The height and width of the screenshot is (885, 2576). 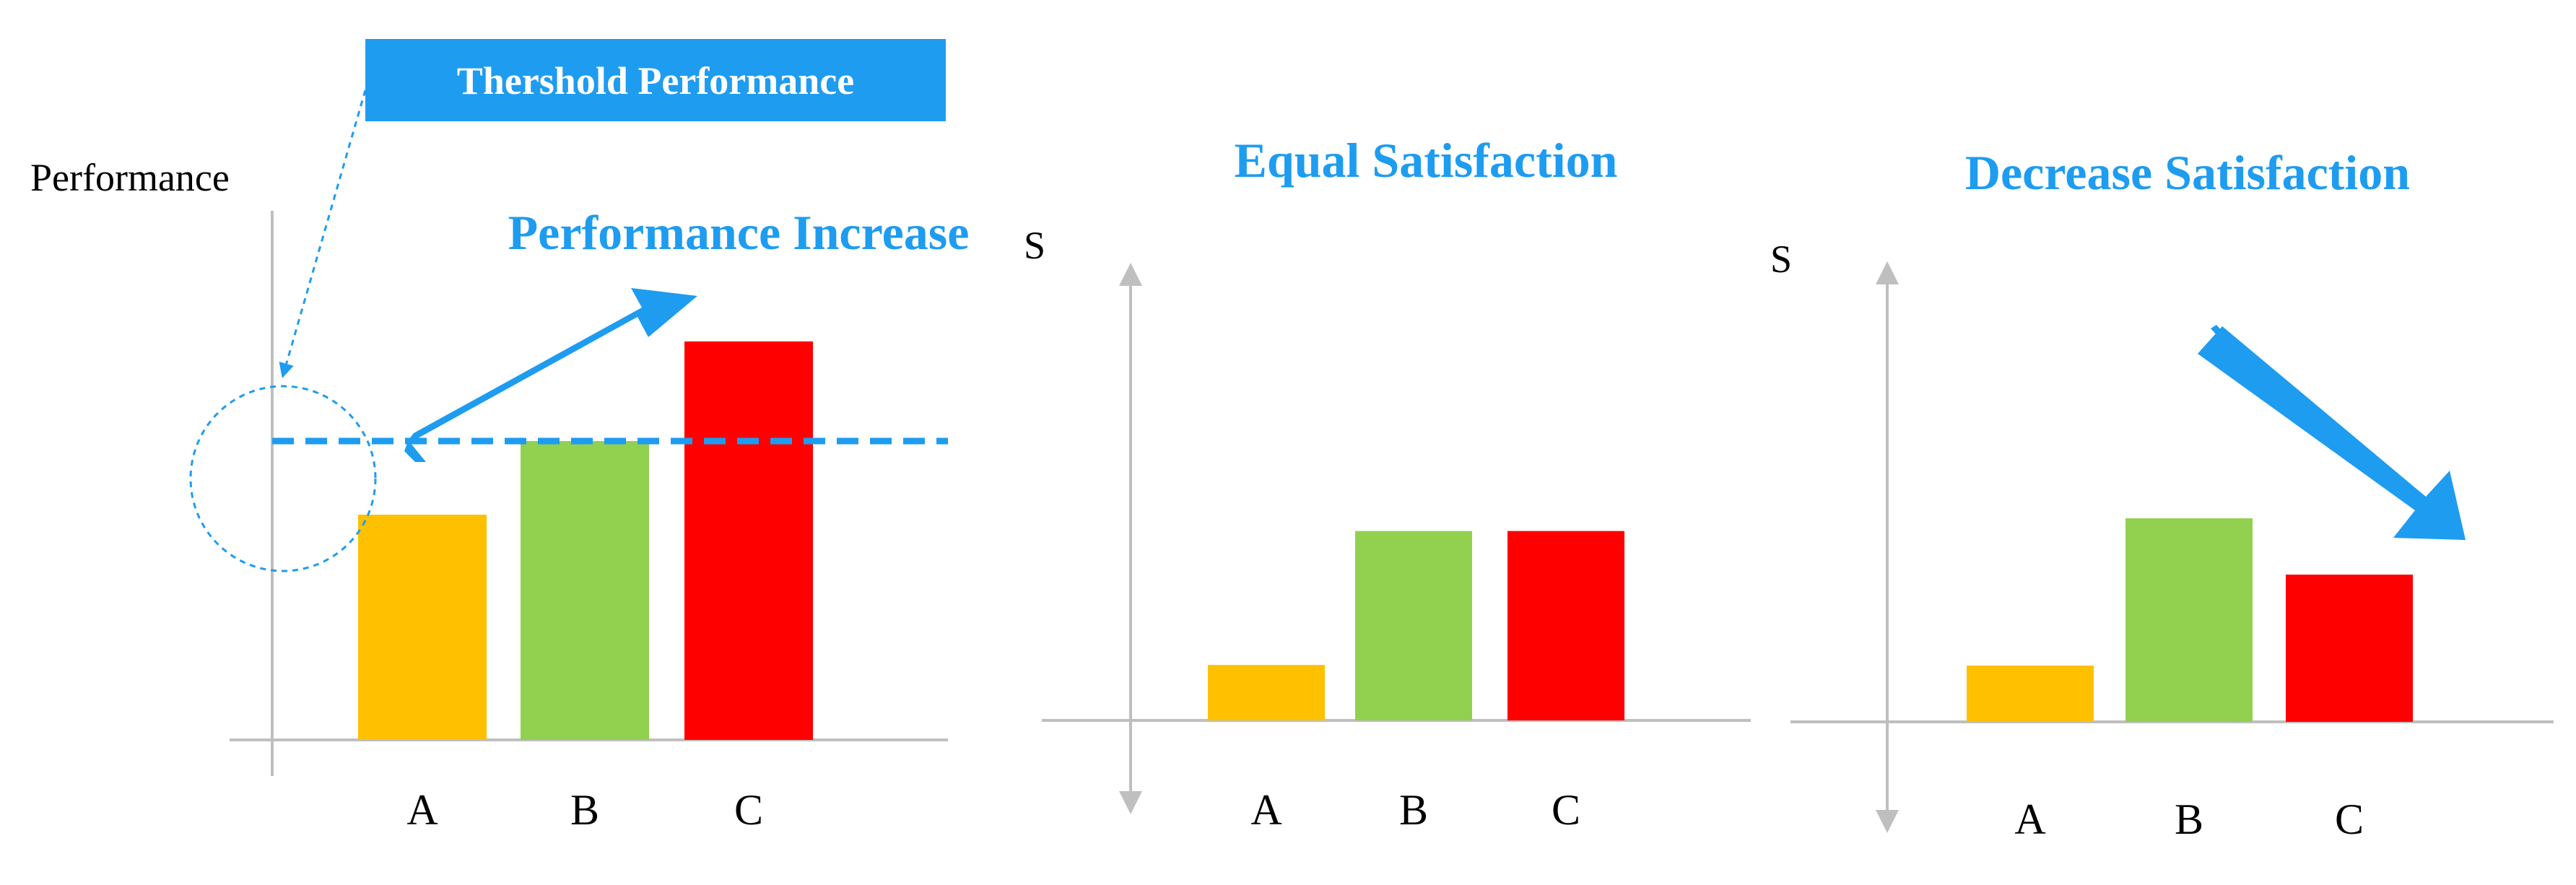 I want to click on trend-up-arrow-icon, so click(x=550, y=375).